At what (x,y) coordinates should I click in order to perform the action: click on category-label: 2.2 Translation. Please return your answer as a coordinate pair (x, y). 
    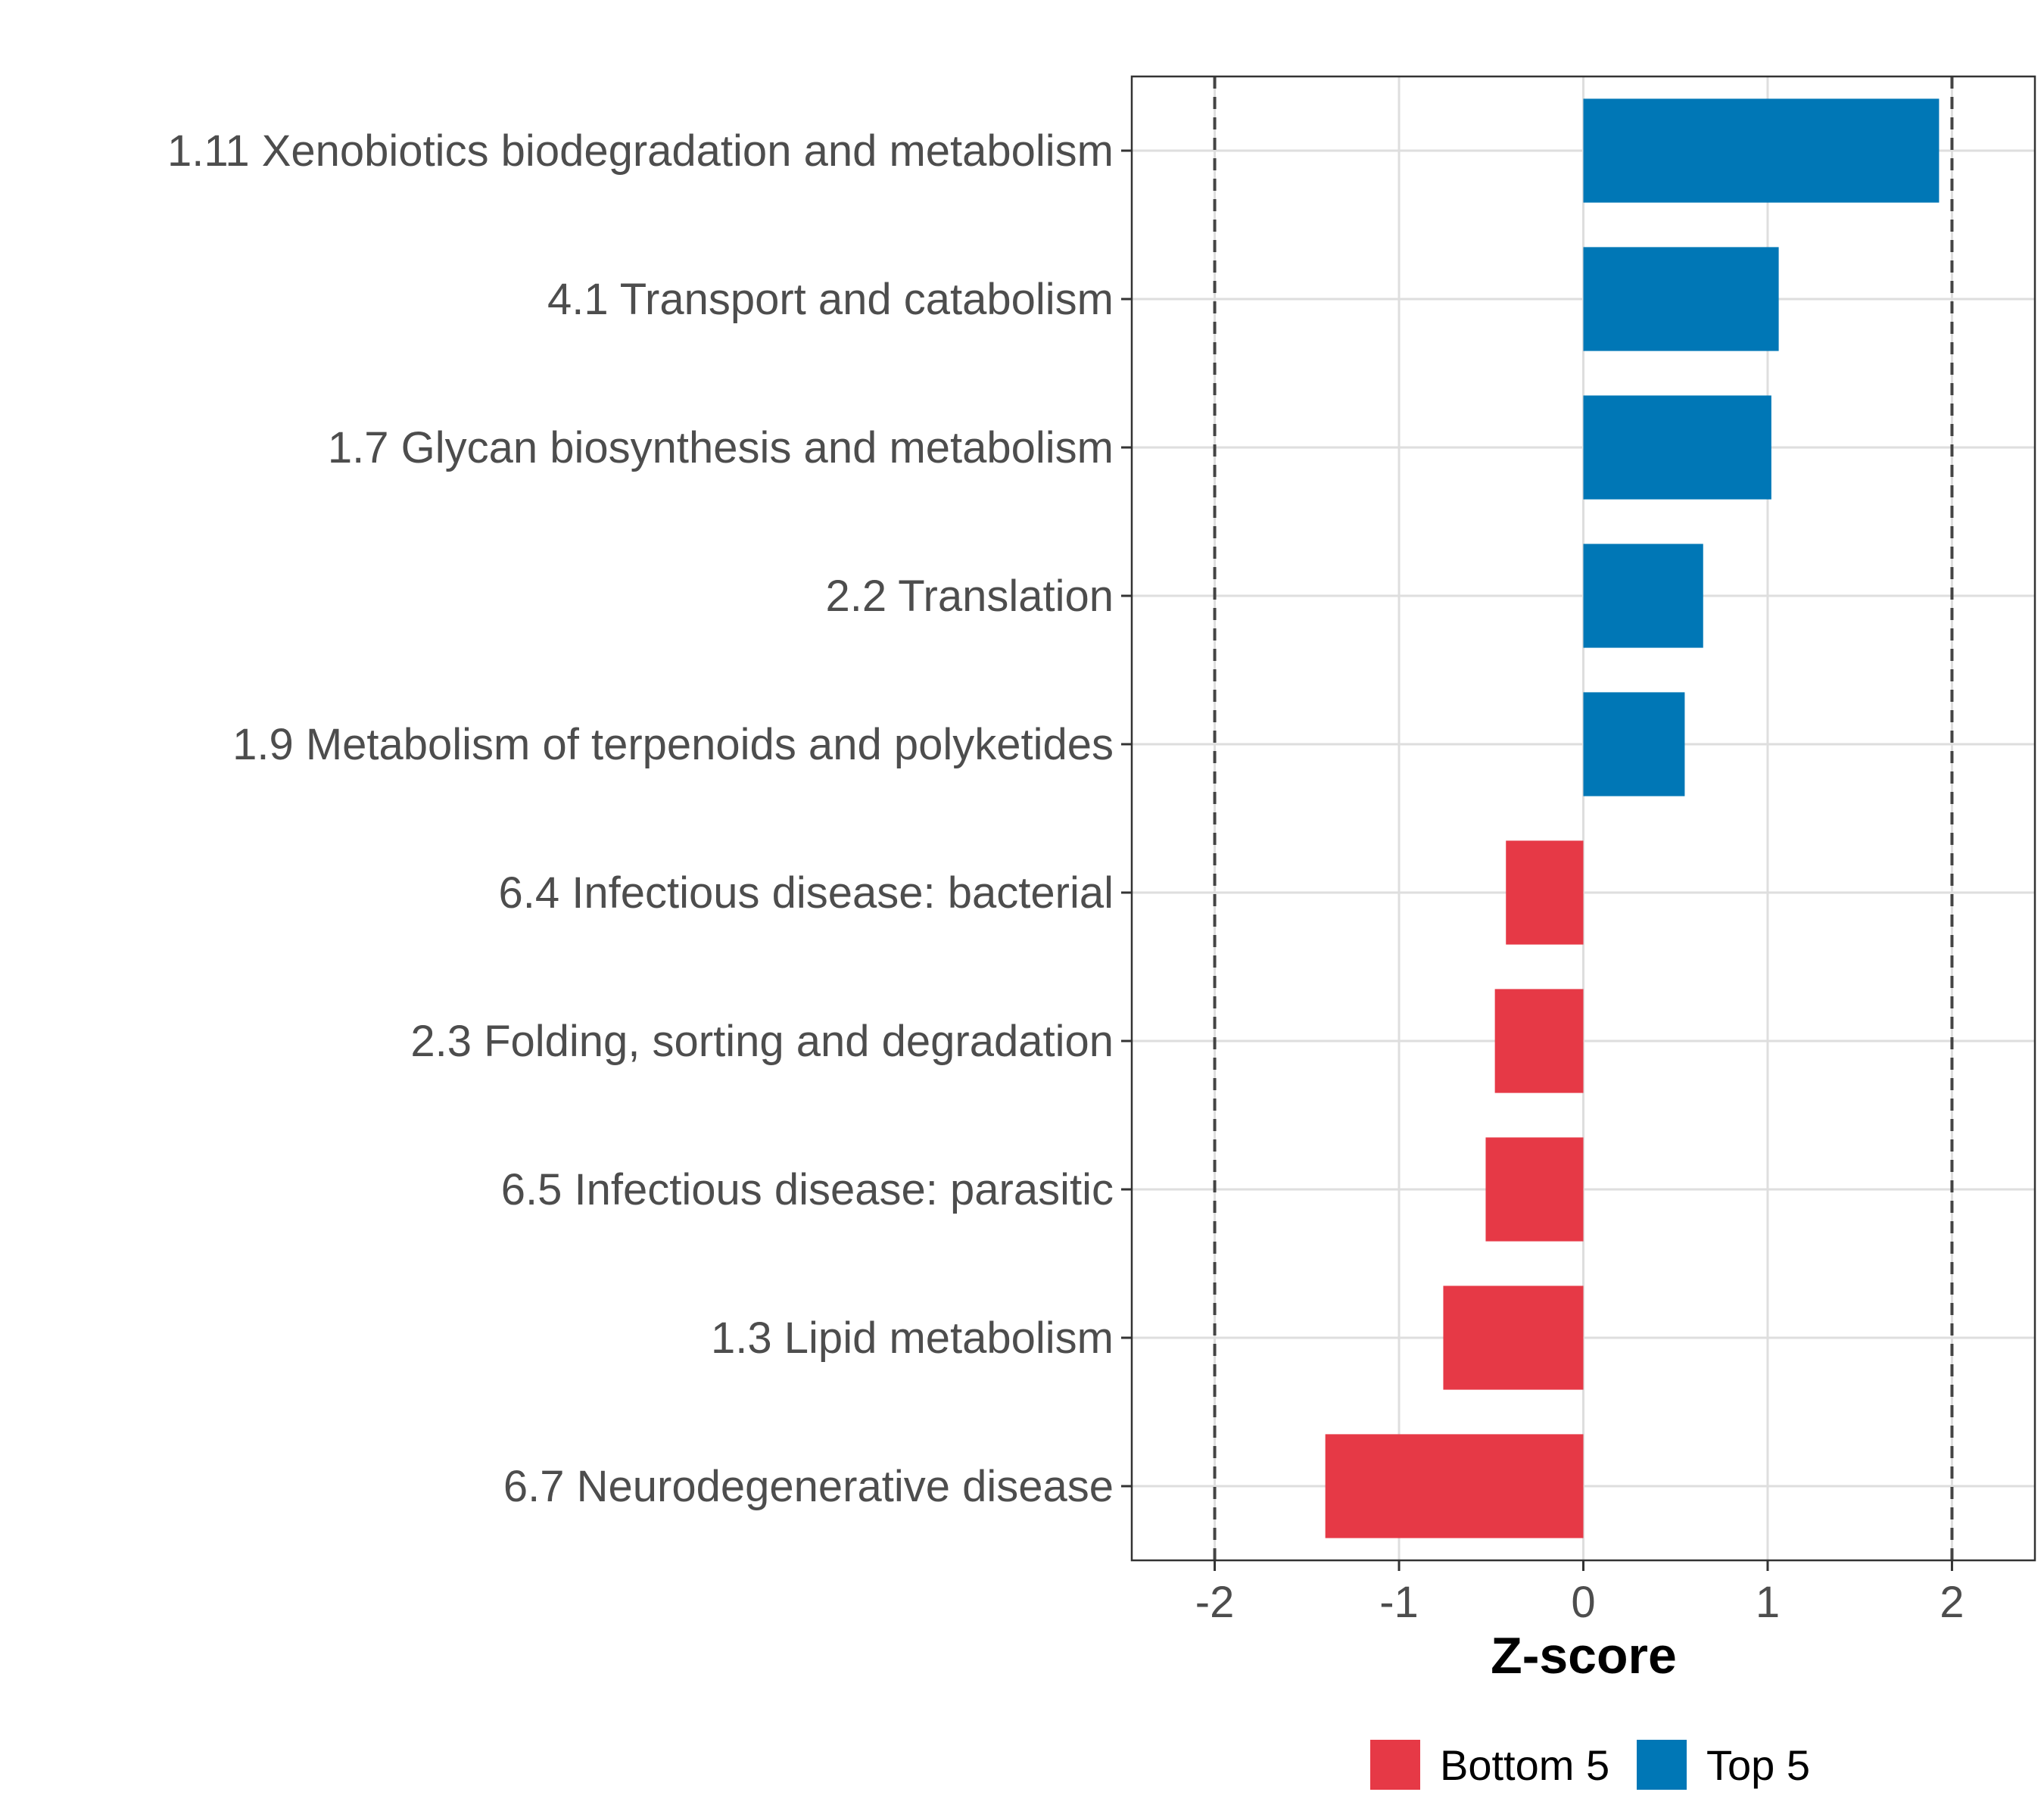
    Looking at the image, I should click on (970, 596).